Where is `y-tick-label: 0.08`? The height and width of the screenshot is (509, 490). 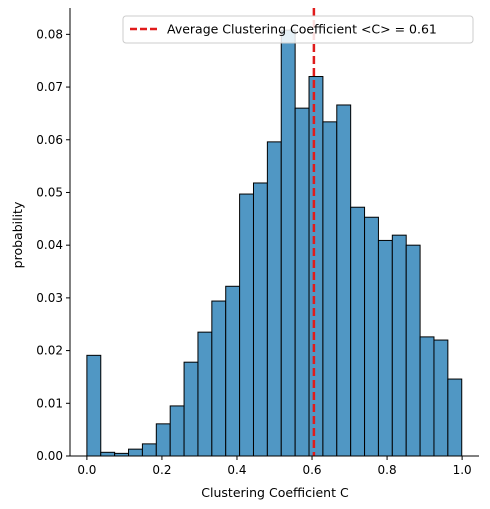 y-tick-label: 0.08 is located at coordinates (49, 34).